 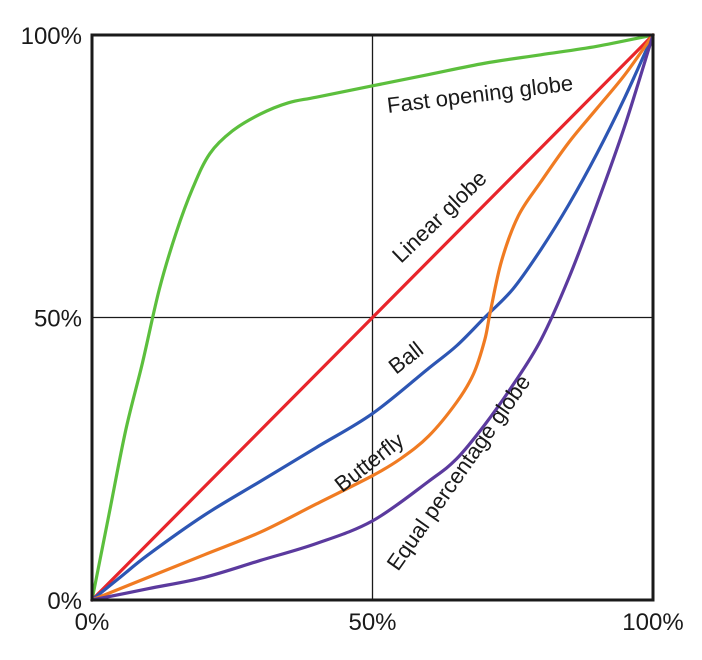 I want to click on x-tick-label: 0%, so click(x=92, y=622).